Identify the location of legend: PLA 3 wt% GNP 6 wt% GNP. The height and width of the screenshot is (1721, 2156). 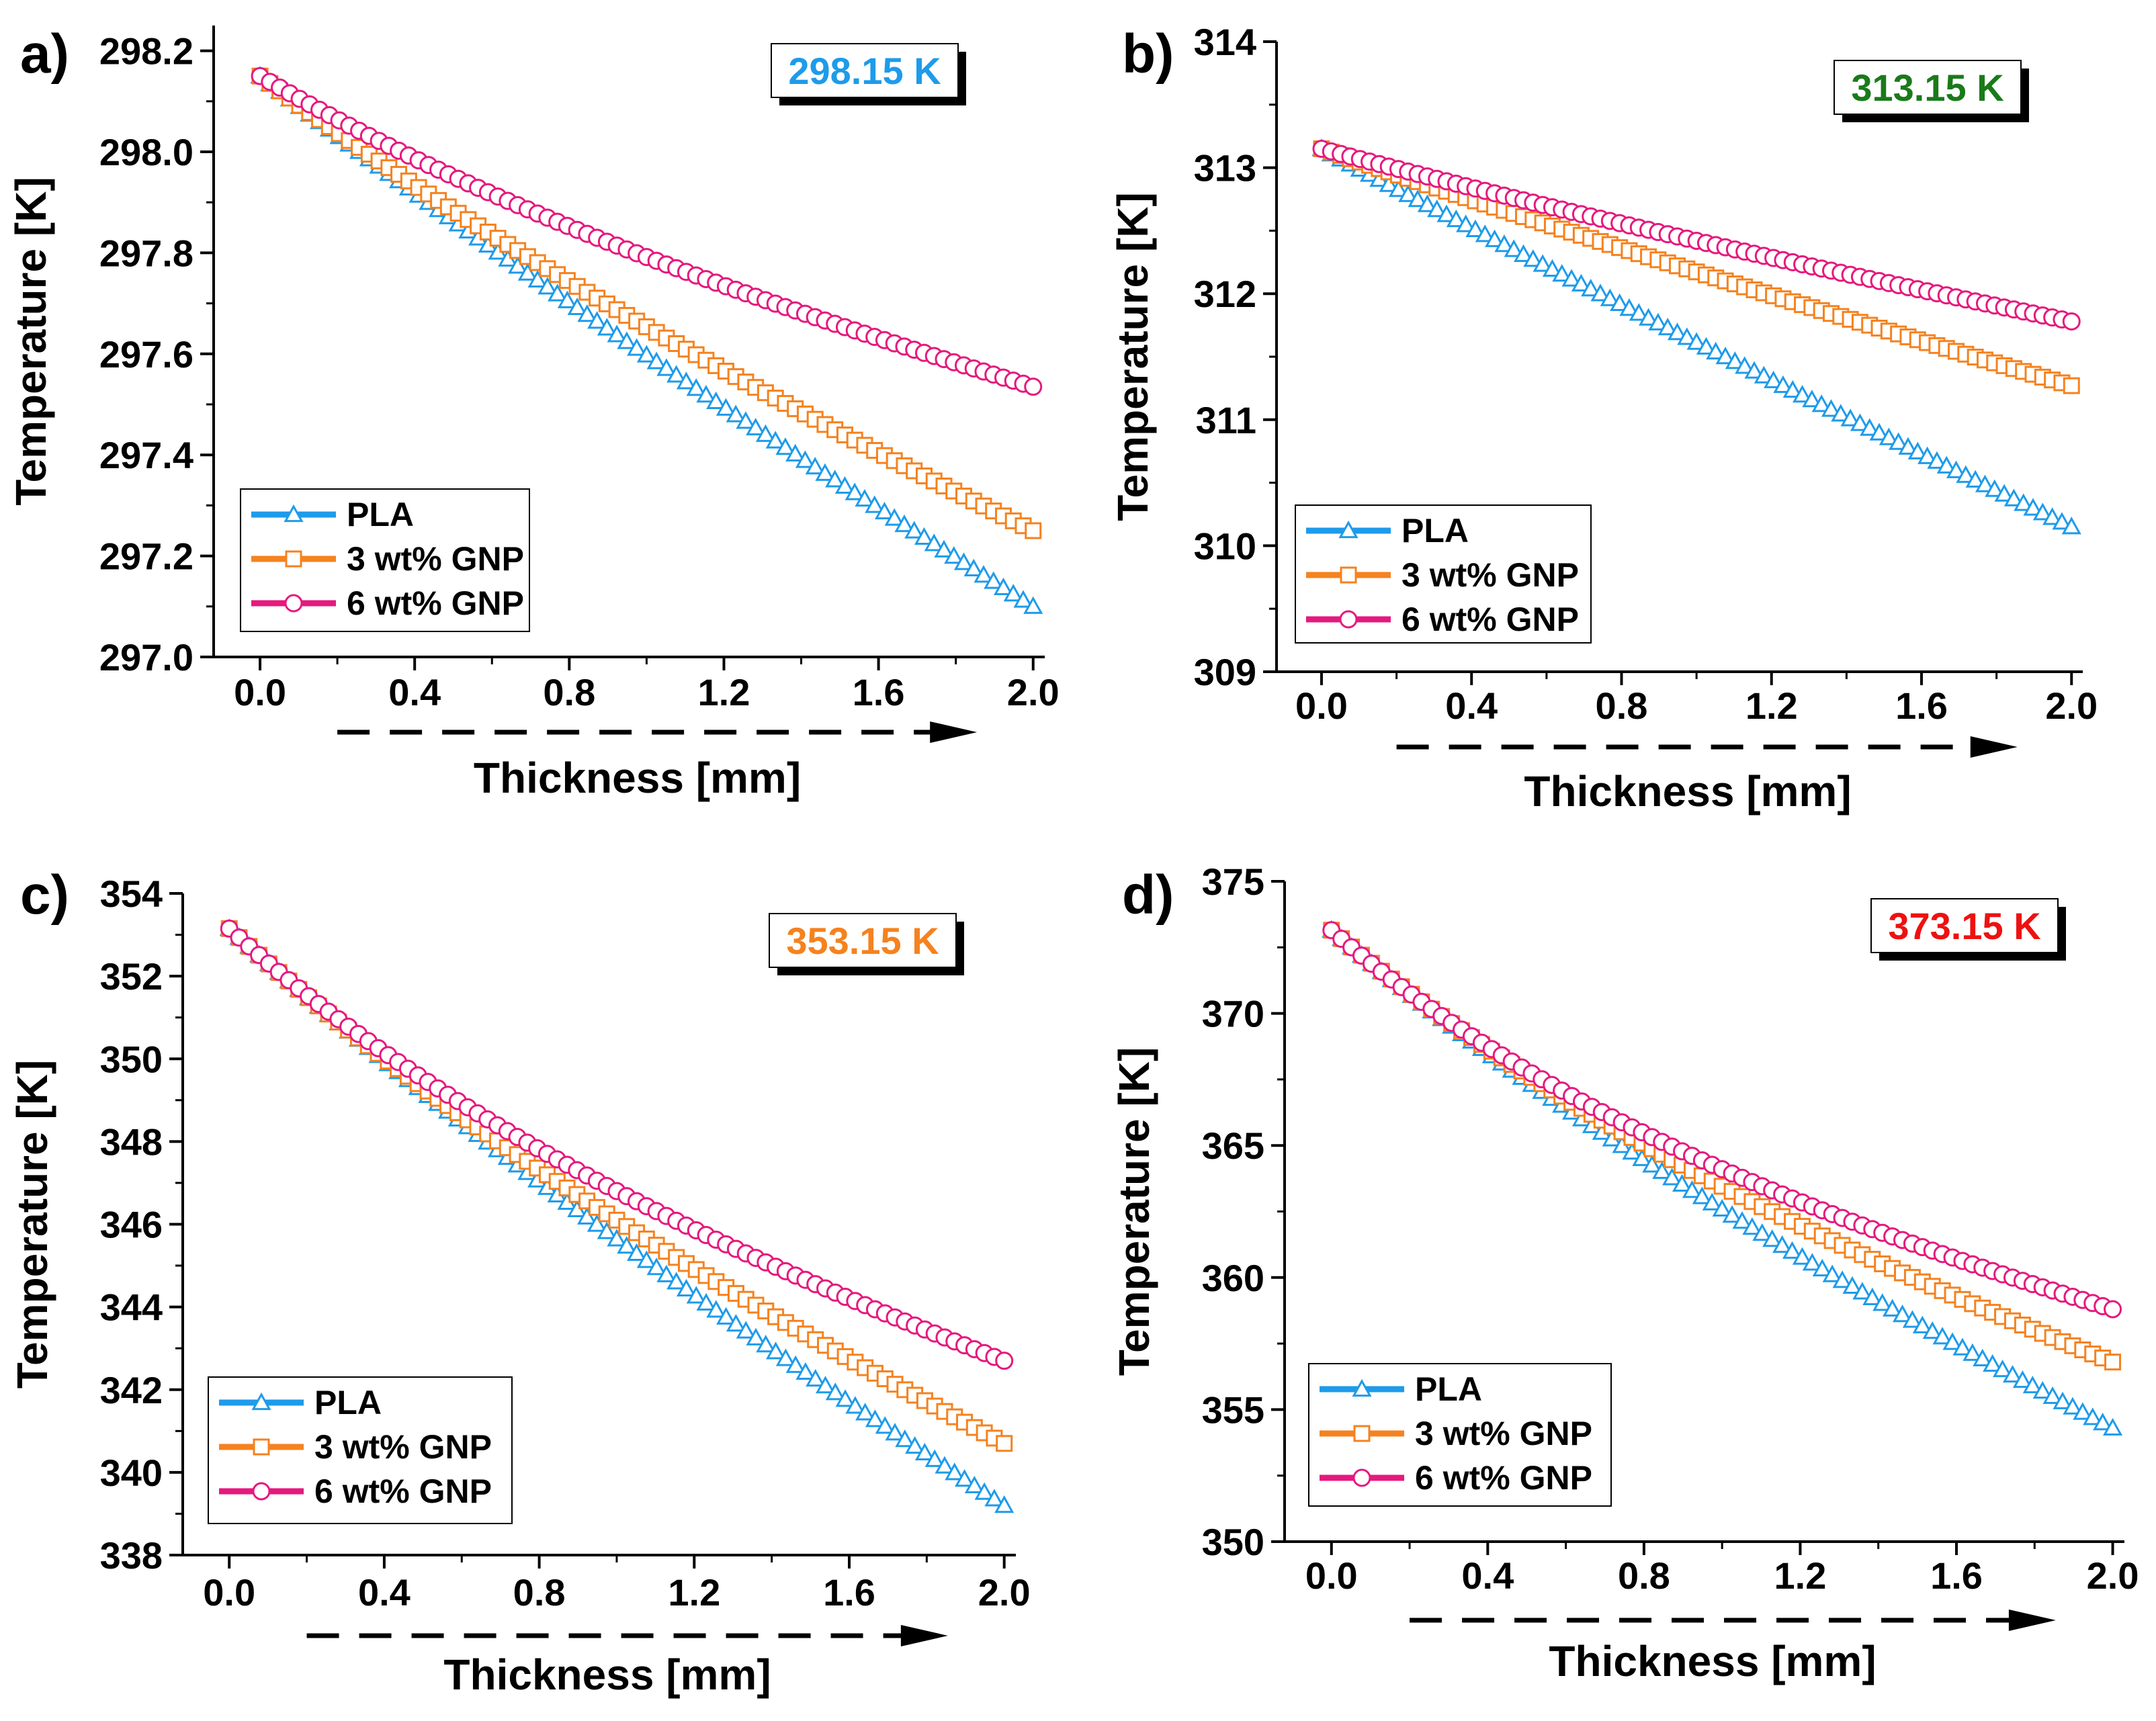
(385, 560).